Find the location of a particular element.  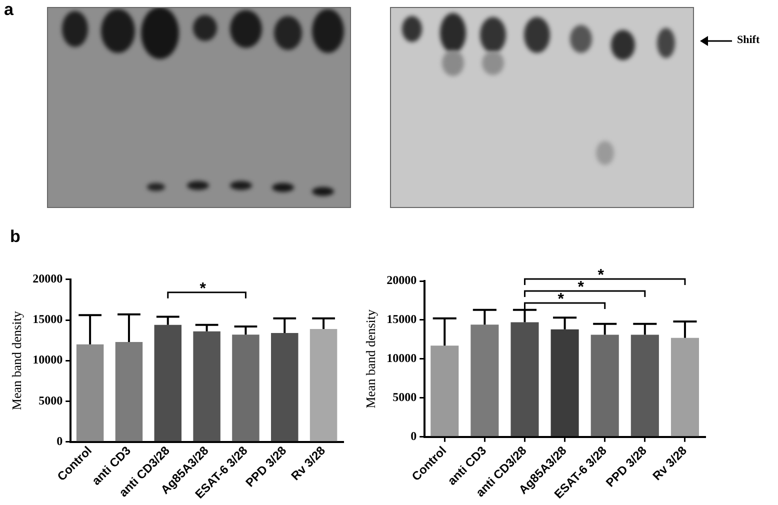

text: Shift is located at coordinates (748, 40).